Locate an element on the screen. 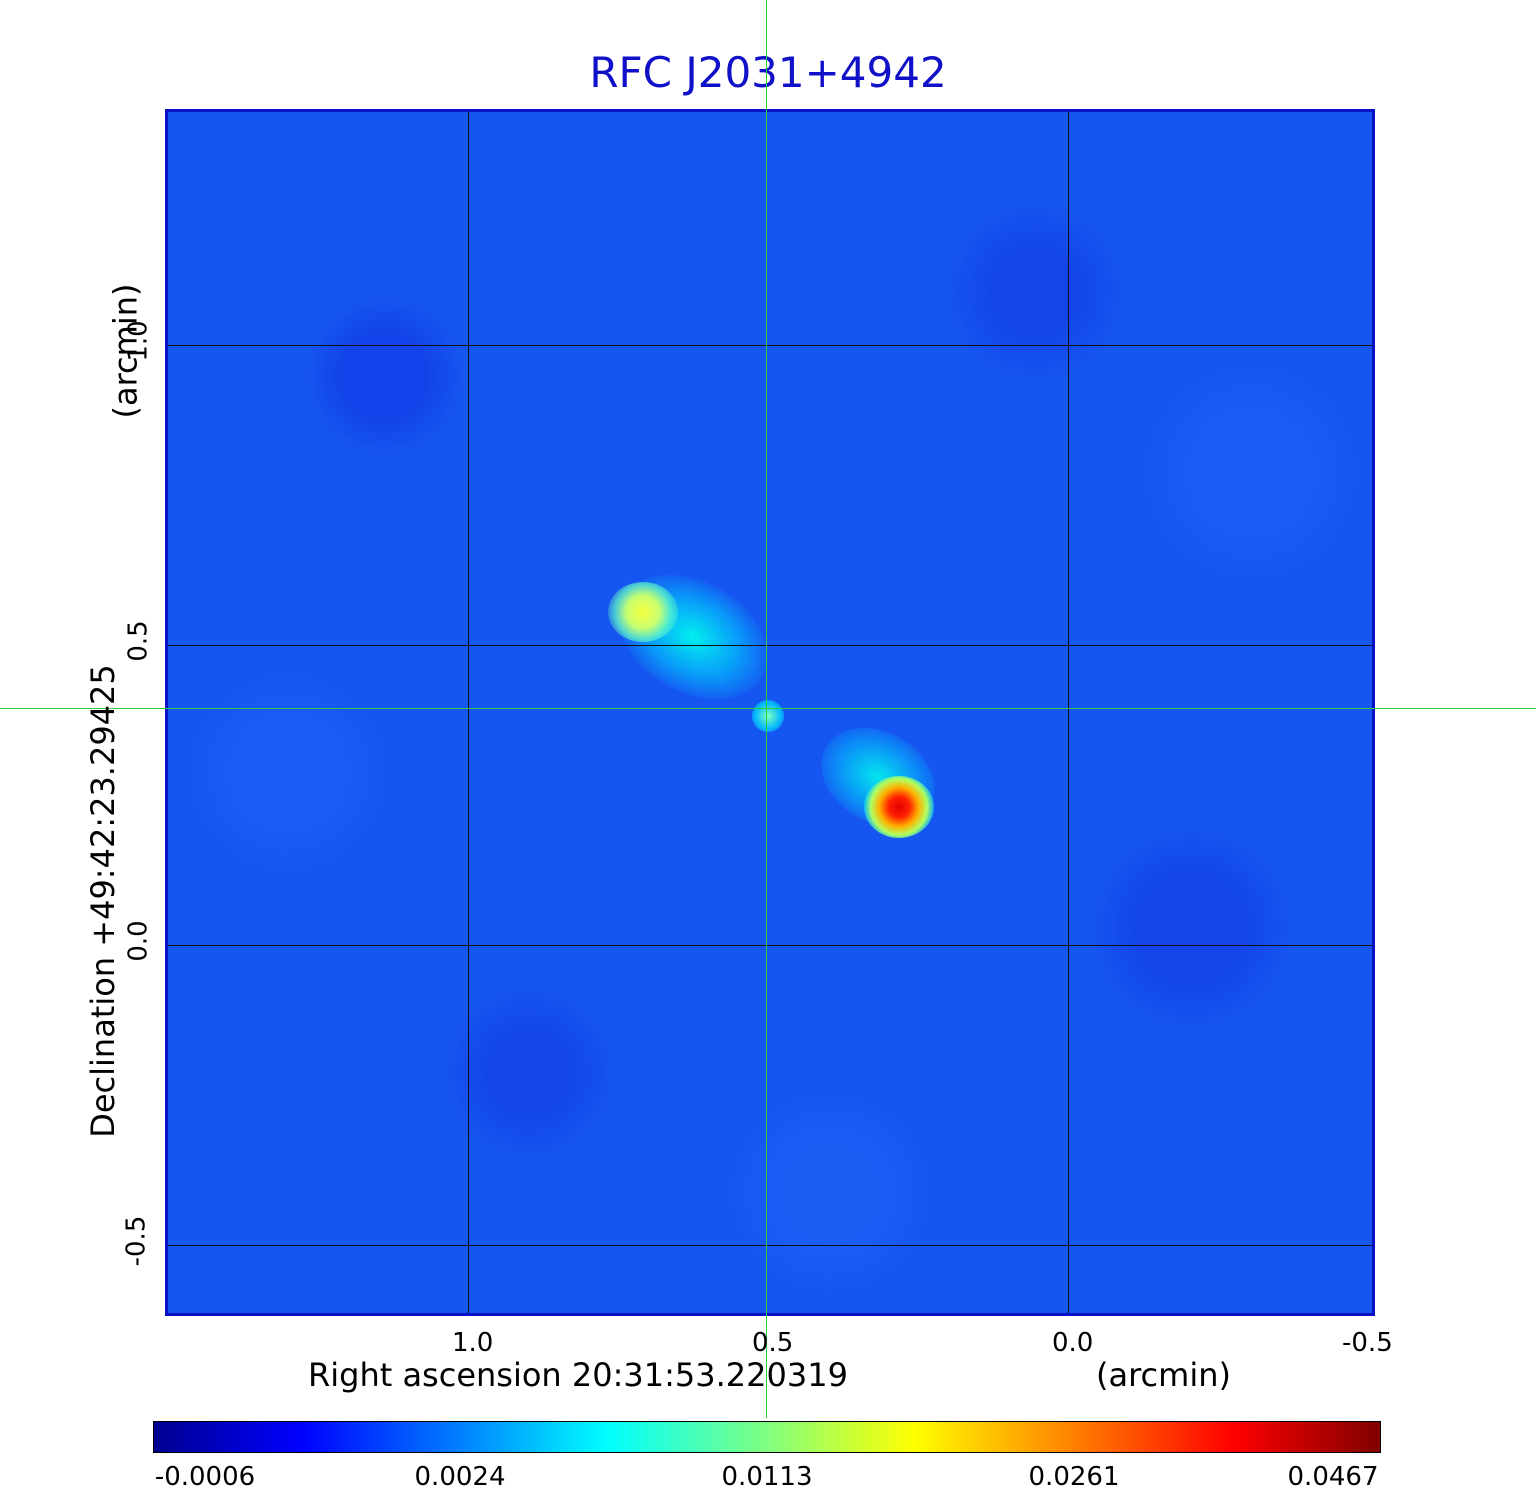 The image size is (1536, 1511). x-tick-label: 0.0 is located at coordinates (1073, 1343).